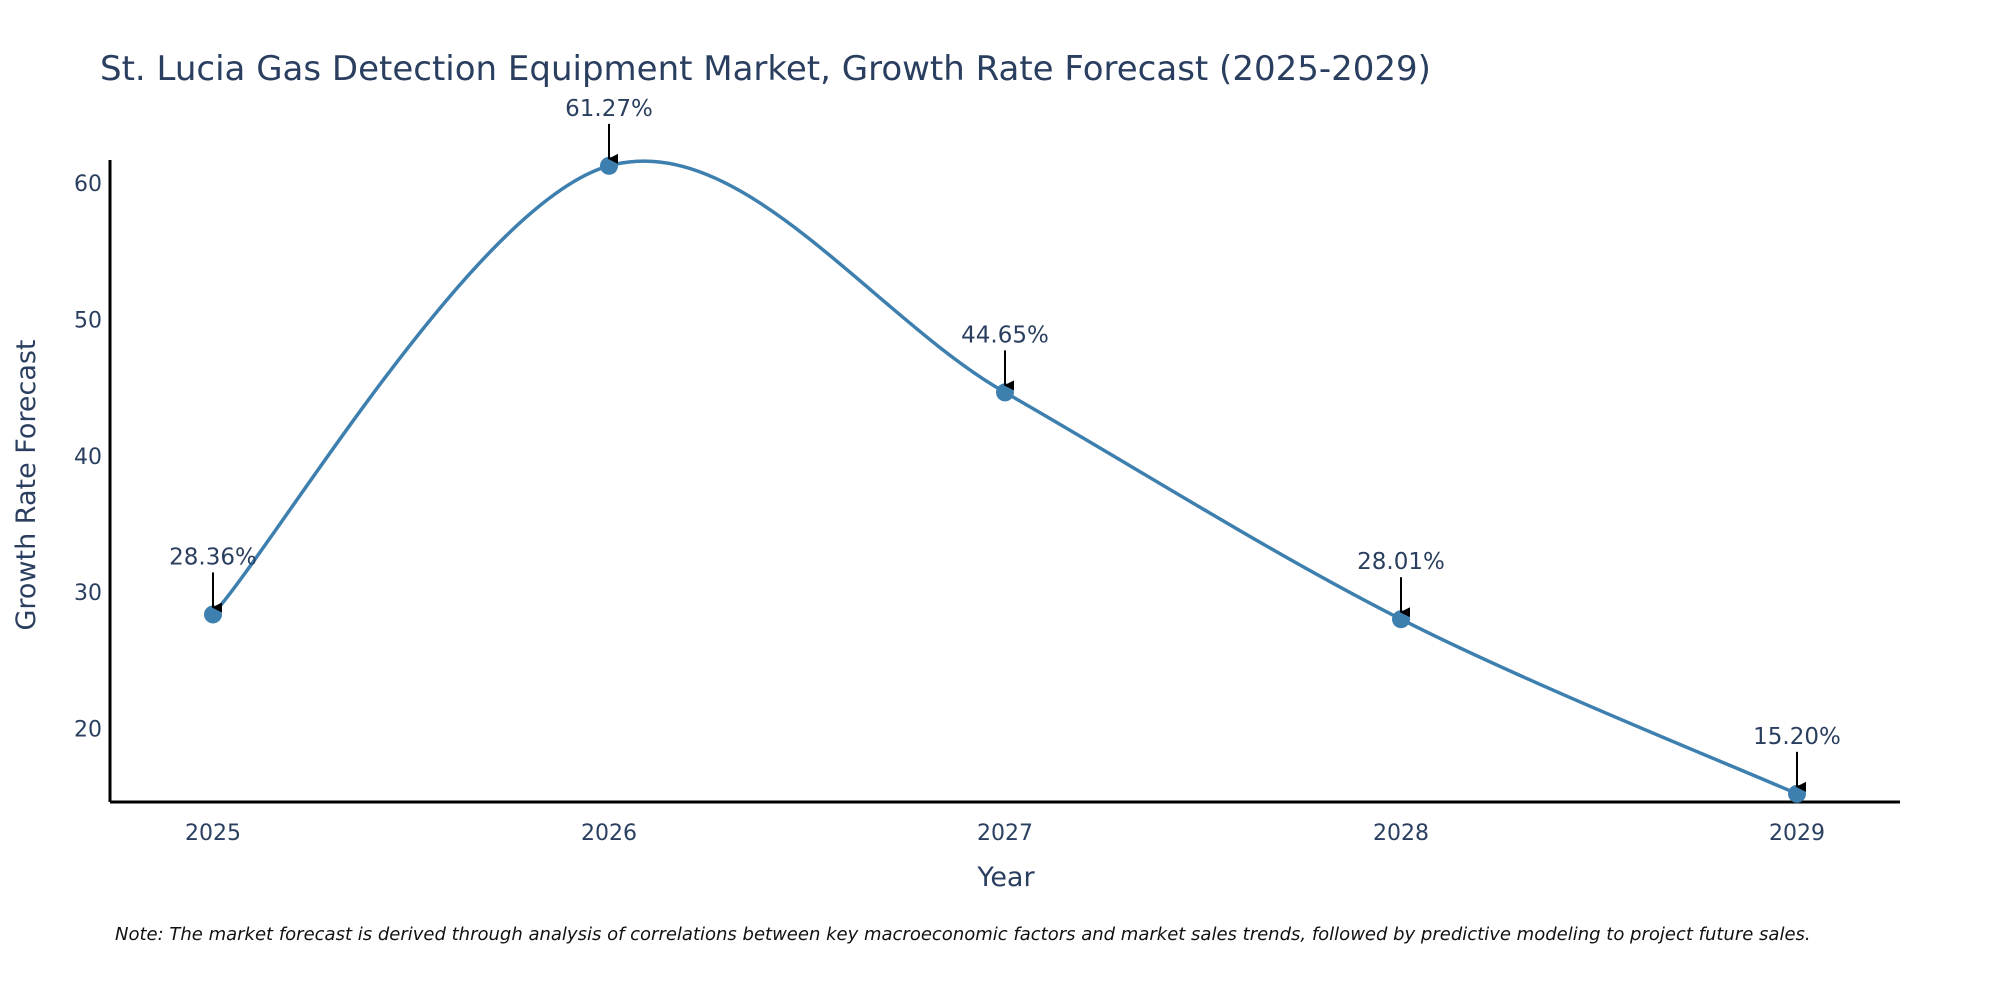  I want to click on data-label: 28.01%, so click(1401, 562).